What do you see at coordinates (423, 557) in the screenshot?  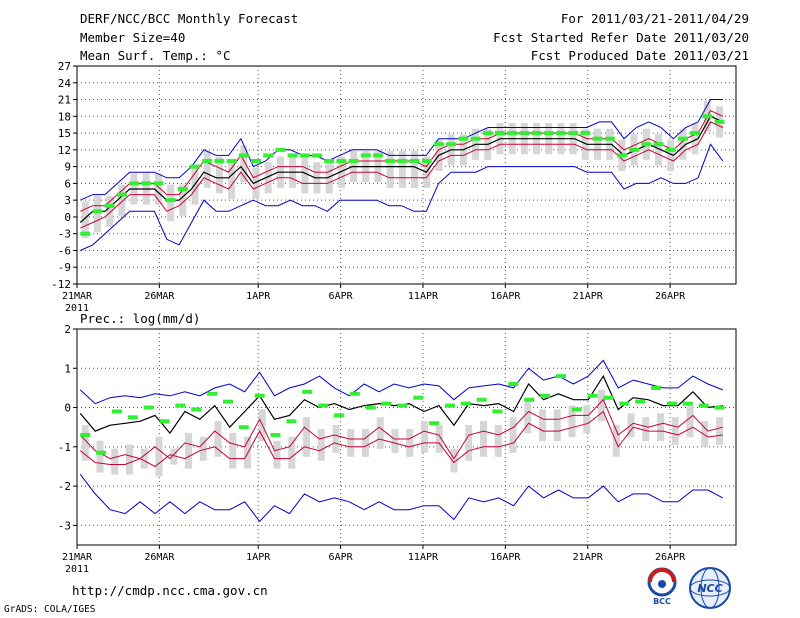 I see `x-tick-label: 11APR` at bounding box center [423, 557].